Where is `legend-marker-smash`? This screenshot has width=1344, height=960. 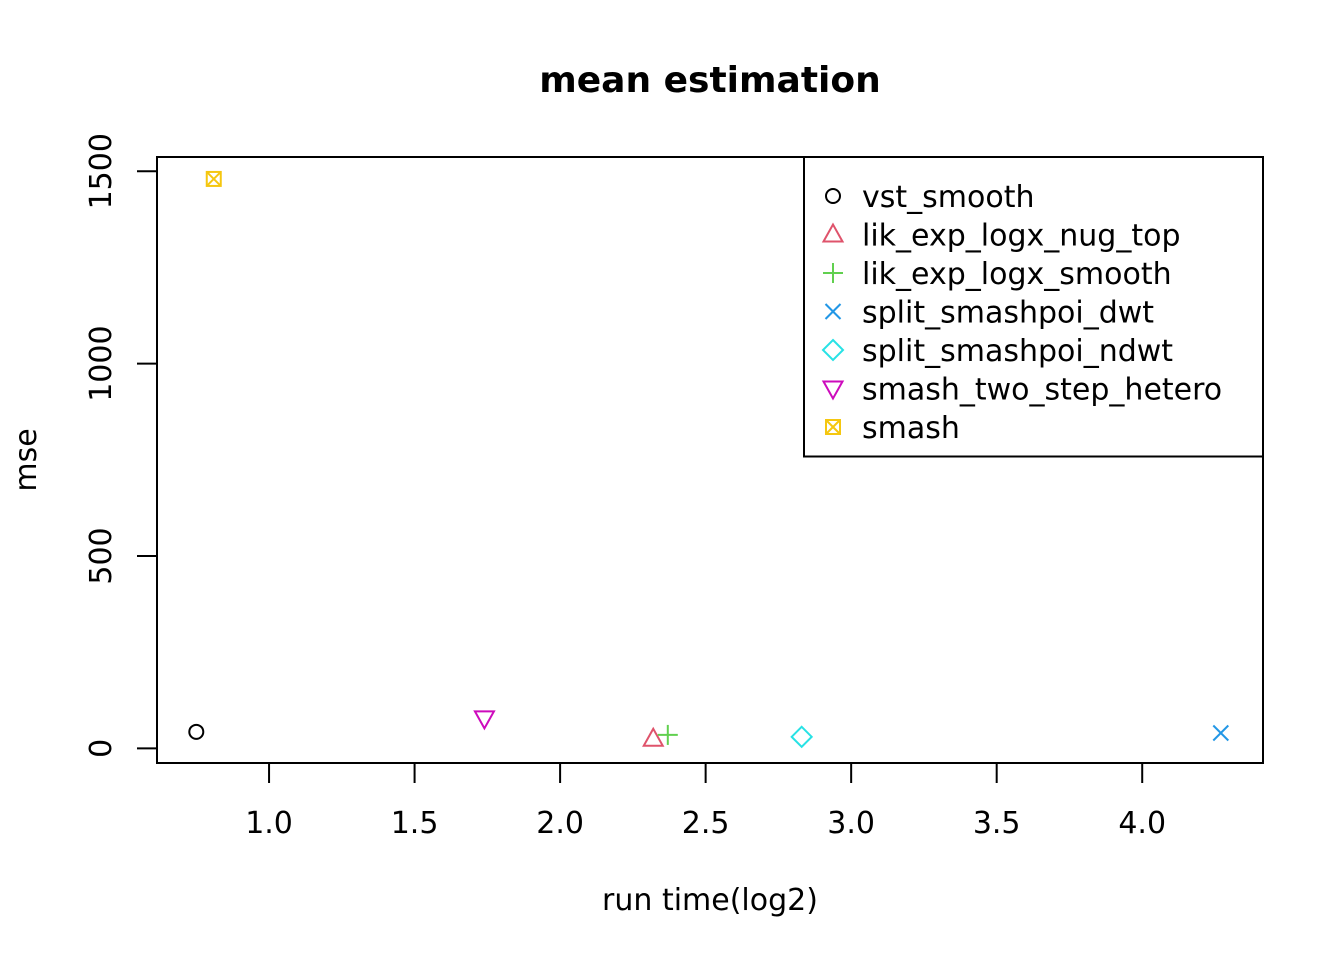
legend-marker-smash is located at coordinates (833, 427).